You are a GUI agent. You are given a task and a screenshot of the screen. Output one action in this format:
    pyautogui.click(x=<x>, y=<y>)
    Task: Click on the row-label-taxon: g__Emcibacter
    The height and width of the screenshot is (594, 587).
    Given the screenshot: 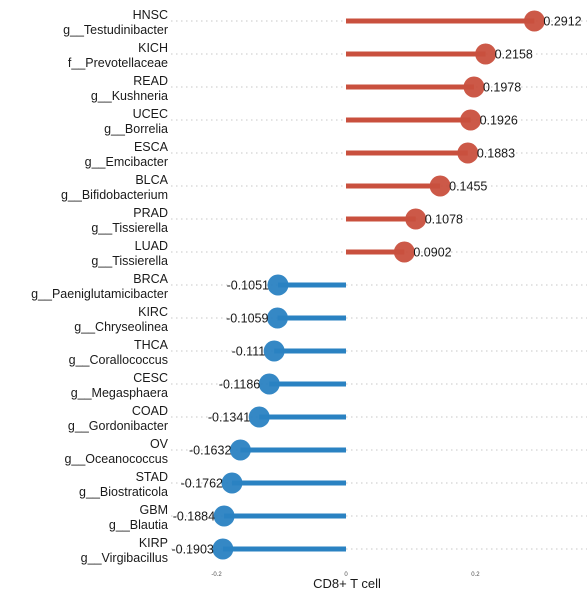 What is the action you would take?
    pyautogui.click(x=126, y=162)
    